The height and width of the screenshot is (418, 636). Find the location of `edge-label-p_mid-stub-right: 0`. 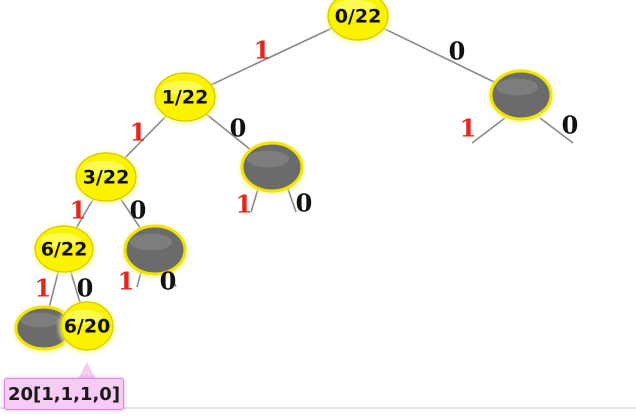

edge-label-p_mid-stub-right: 0 is located at coordinates (304, 203).